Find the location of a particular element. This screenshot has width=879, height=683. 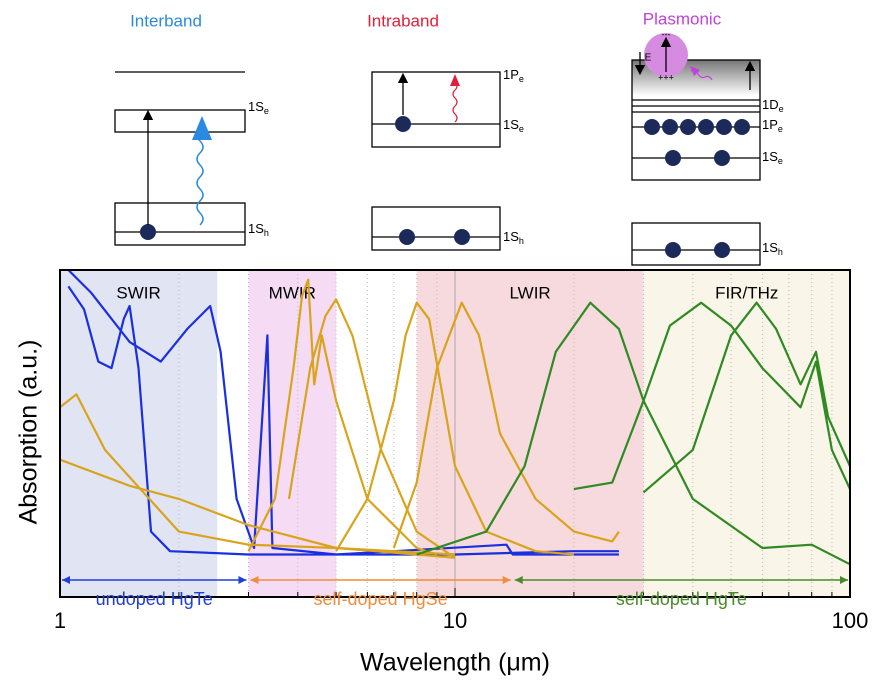

region-label: SWIR is located at coordinates (138, 292).